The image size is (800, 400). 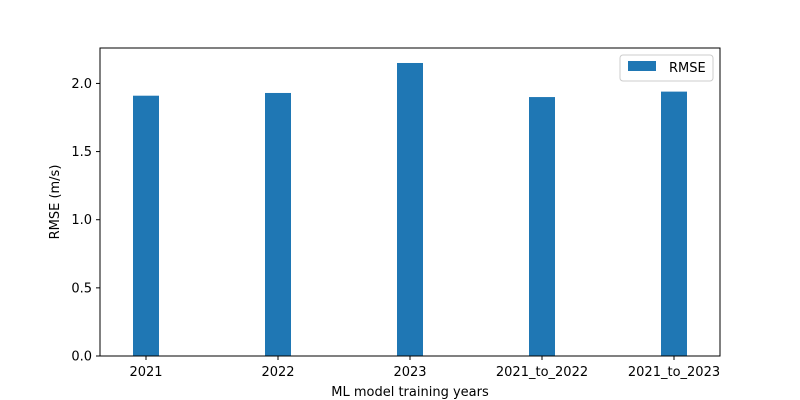 I want to click on x-tick-label: 2021_to_2022, so click(x=542, y=372).